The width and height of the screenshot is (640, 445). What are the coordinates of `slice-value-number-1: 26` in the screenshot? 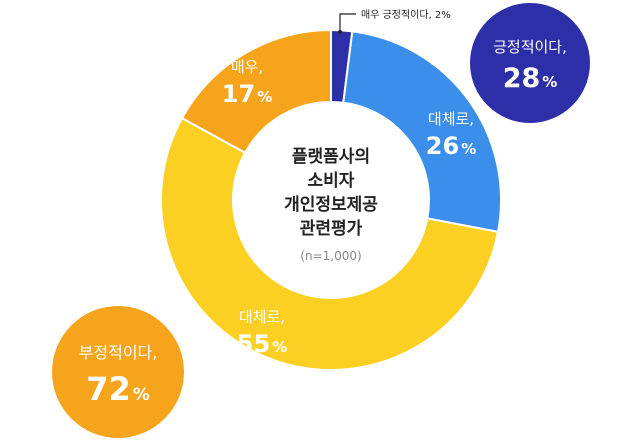 It's located at (442, 146).